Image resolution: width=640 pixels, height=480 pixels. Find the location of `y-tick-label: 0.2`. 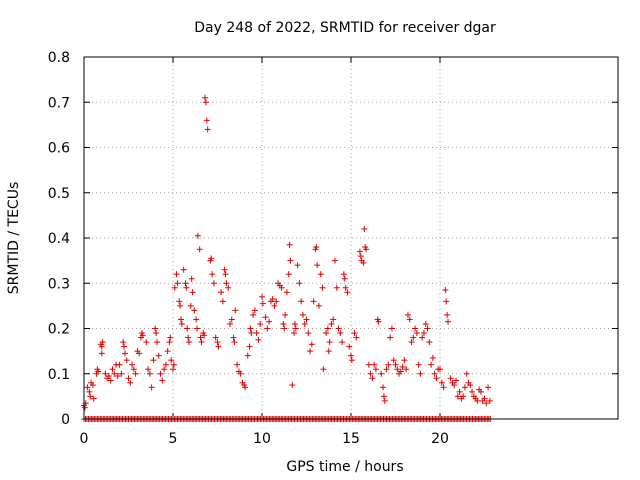

y-tick-label: 0.2 is located at coordinates (59, 330).